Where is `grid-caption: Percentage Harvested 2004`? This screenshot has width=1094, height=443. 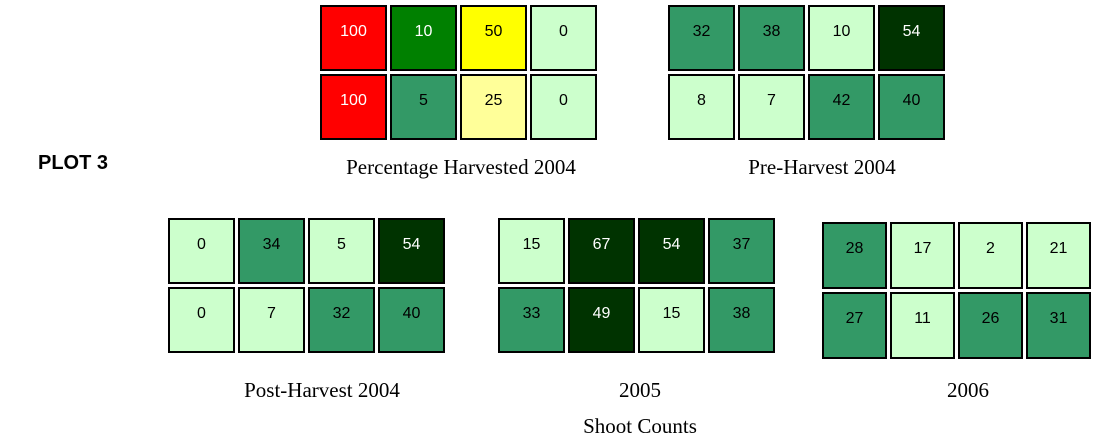 grid-caption: Percentage Harvested 2004 is located at coordinates (461, 167).